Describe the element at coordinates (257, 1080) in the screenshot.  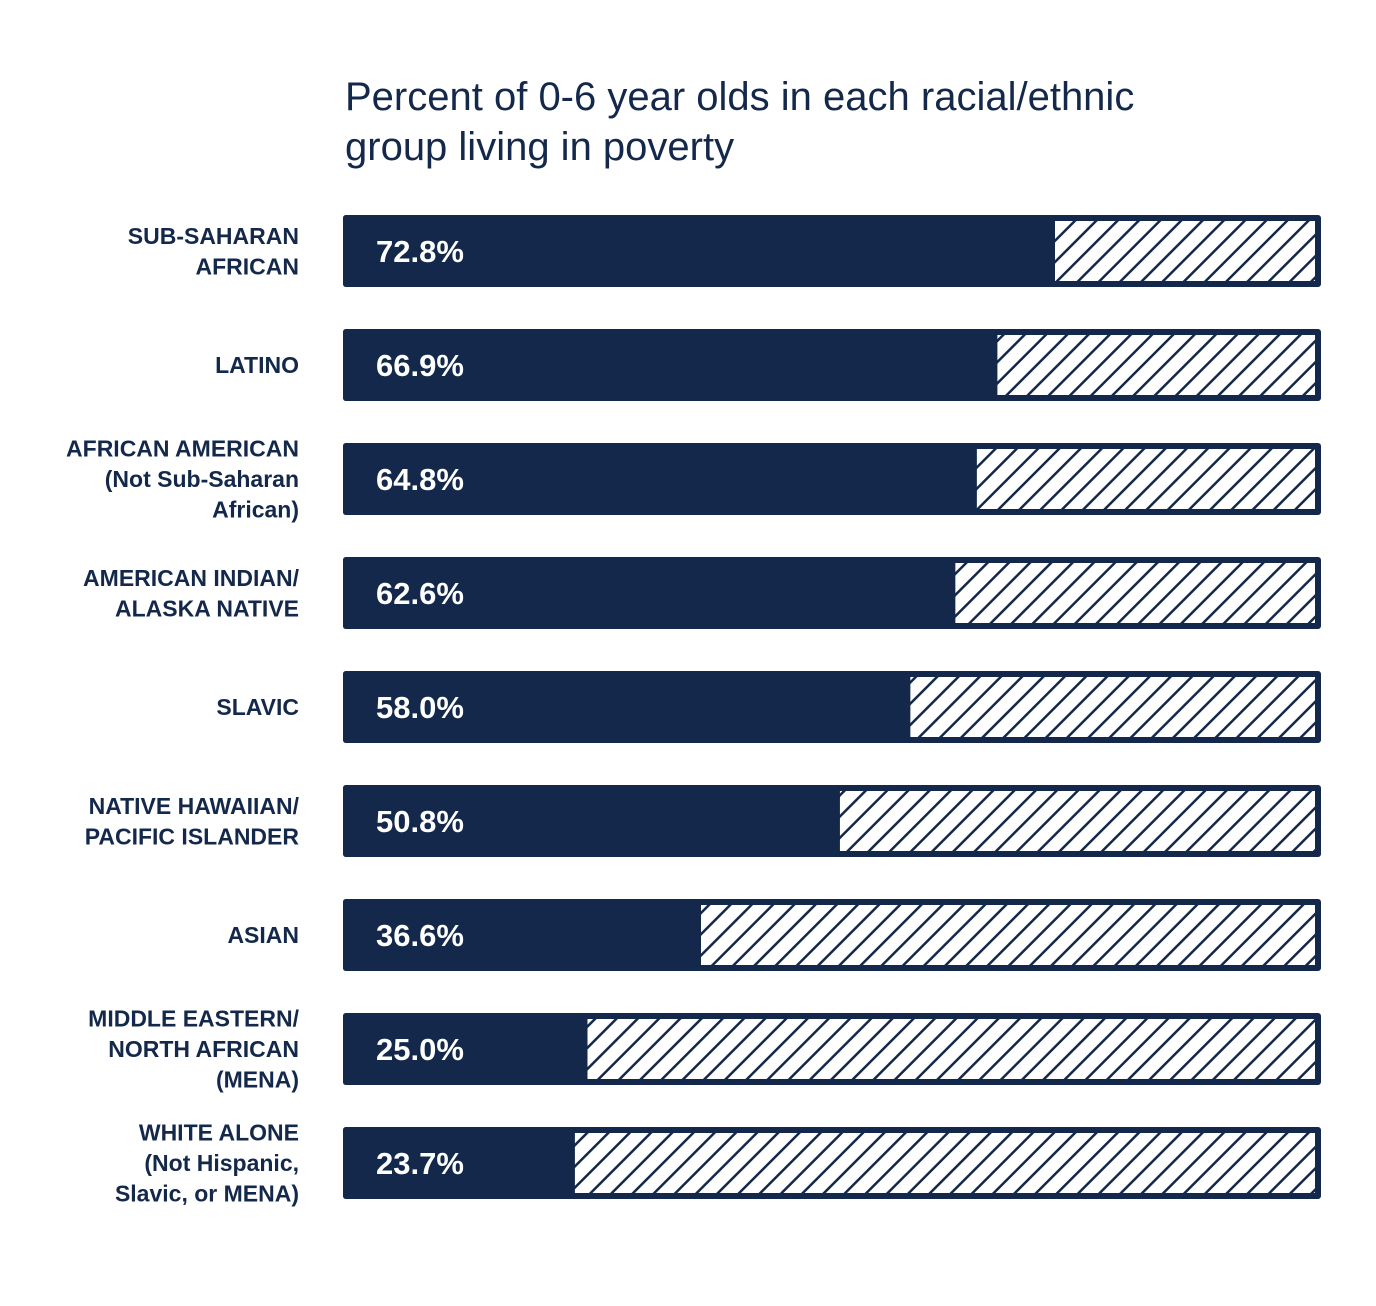
I see `category-label-line: (MENA)` at that location.